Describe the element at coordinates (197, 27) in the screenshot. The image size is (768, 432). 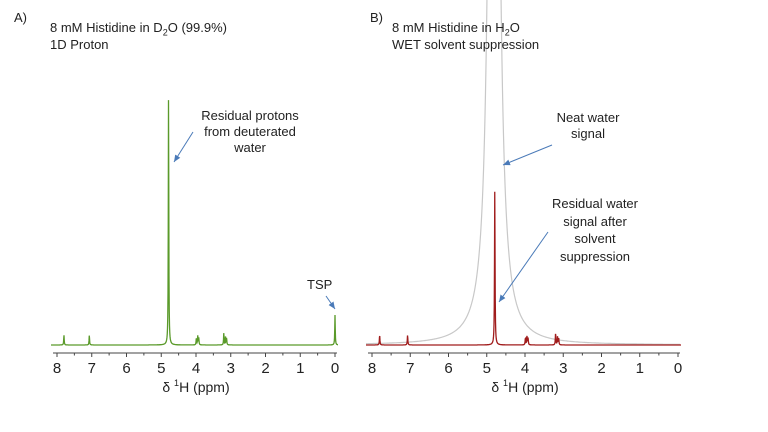
I see `title-text: O (99.9%)` at that location.